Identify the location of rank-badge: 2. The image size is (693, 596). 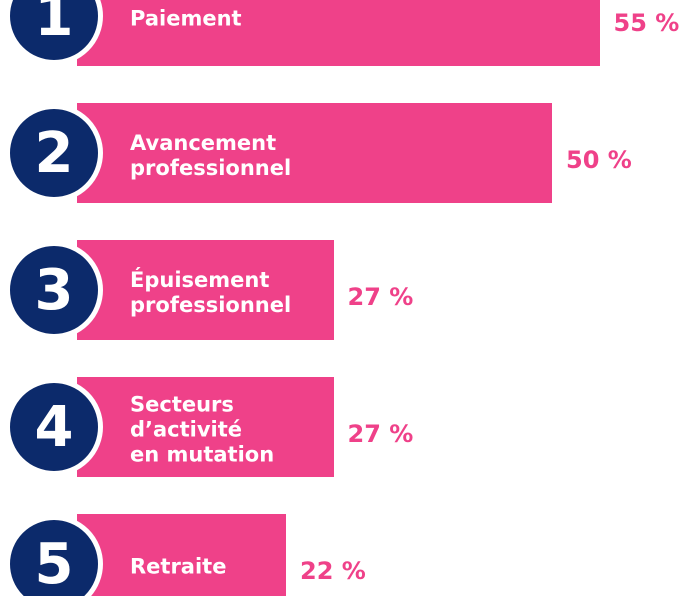
(54, 153).